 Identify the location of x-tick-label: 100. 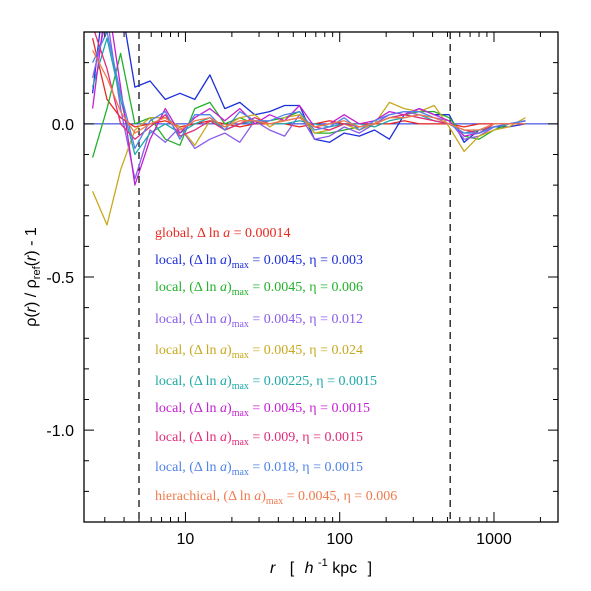
(339, 539).